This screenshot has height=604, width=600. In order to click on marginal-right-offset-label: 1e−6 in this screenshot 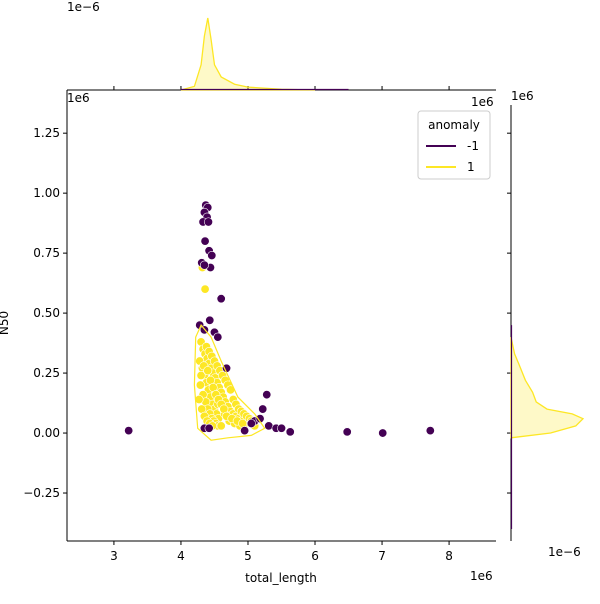, I will do `click(564, 552)`.